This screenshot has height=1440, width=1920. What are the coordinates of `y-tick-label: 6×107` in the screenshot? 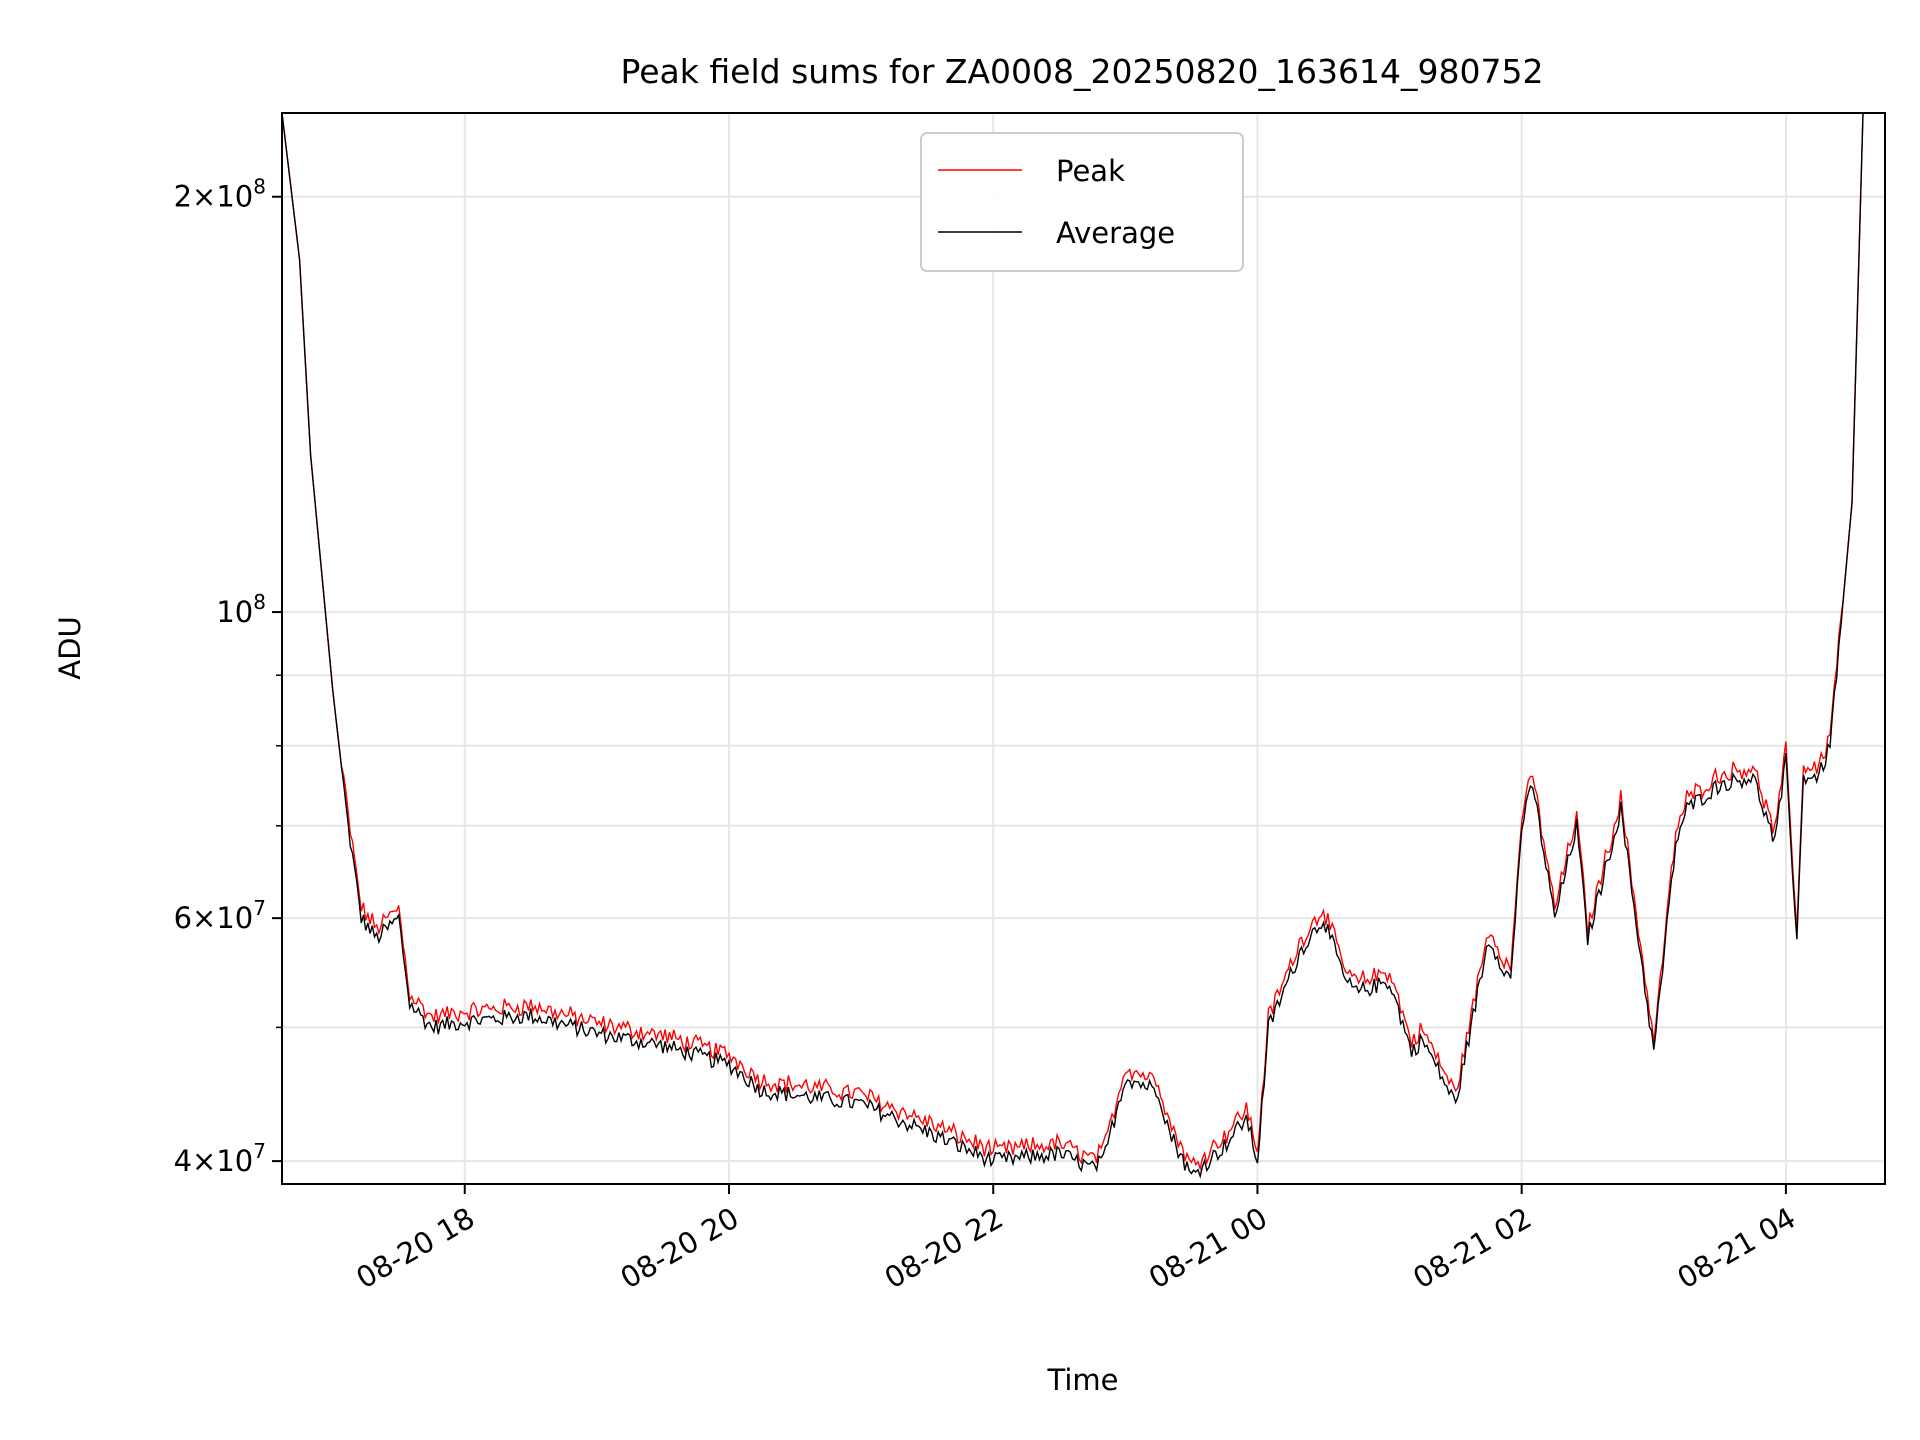 It's located at (220, 915).